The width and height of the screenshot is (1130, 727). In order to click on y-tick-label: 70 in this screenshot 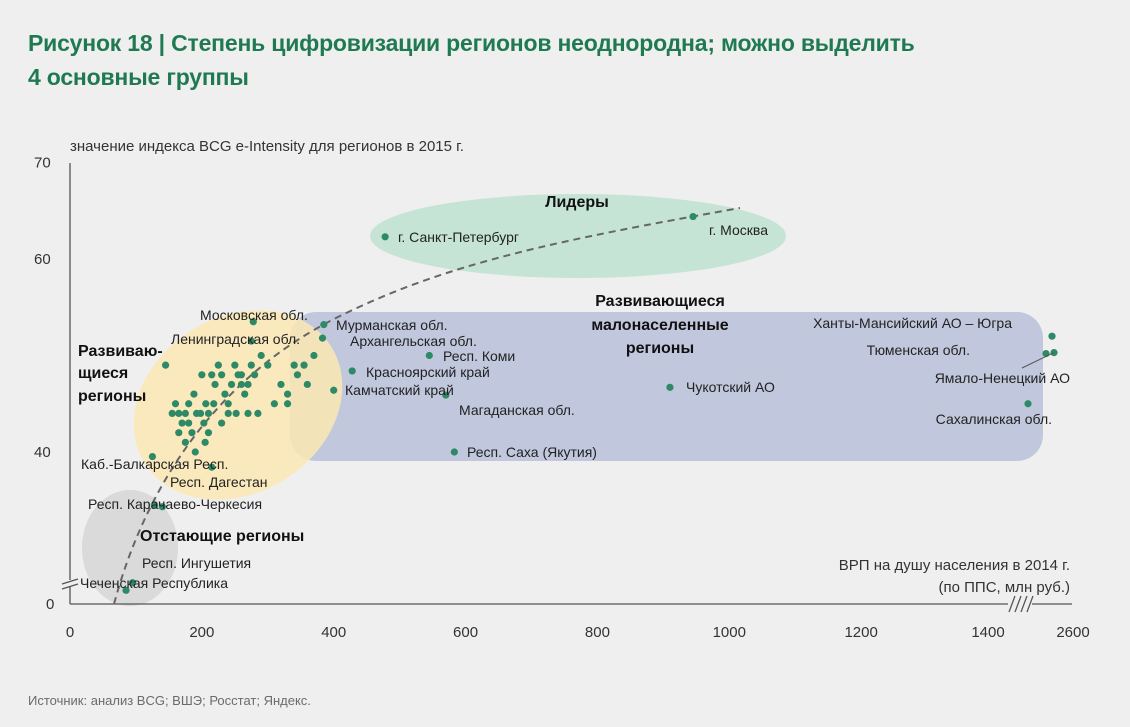, I will do `click(42, 163)`.